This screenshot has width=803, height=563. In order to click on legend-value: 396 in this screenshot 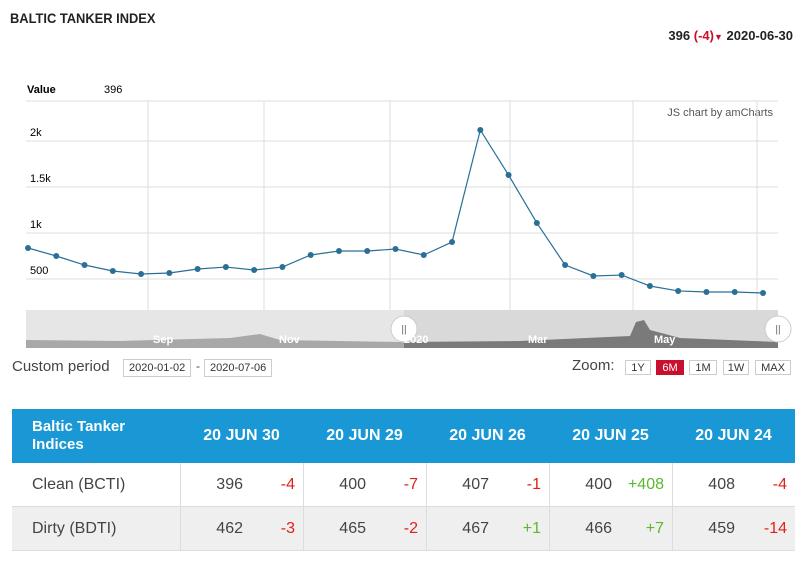, I will do `click(113, 90)`.